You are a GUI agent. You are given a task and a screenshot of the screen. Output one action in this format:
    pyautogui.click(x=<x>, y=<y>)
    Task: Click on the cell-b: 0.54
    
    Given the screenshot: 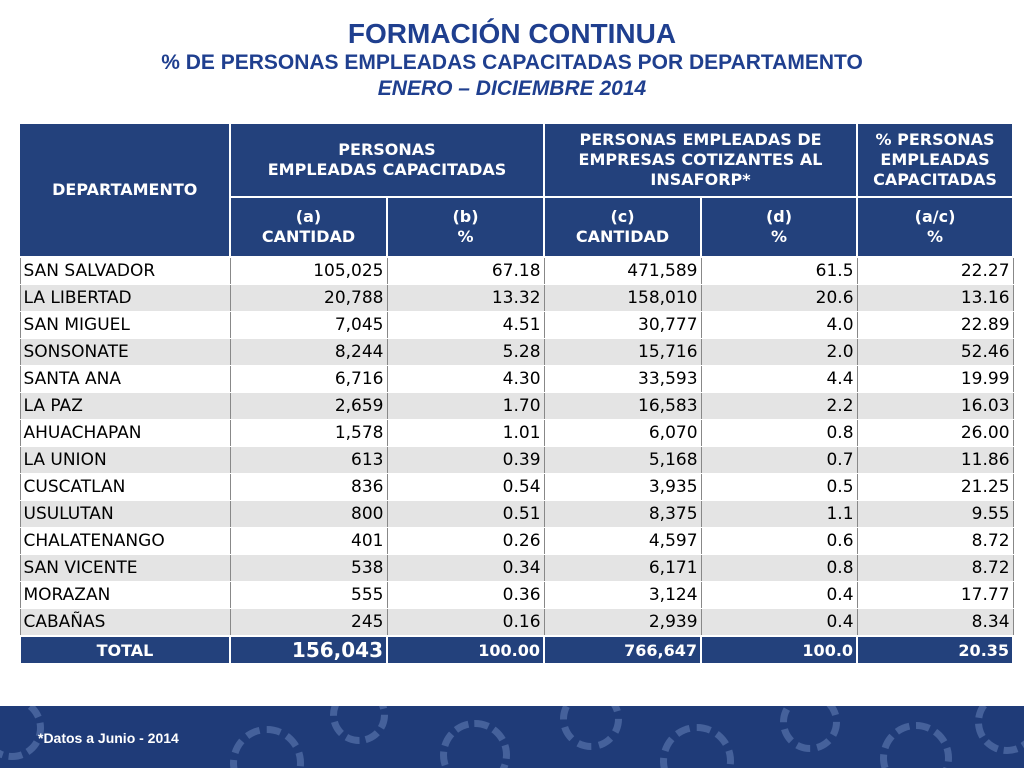 What is the action you would take?
    pyautogui.click(x=465, y=487)
    